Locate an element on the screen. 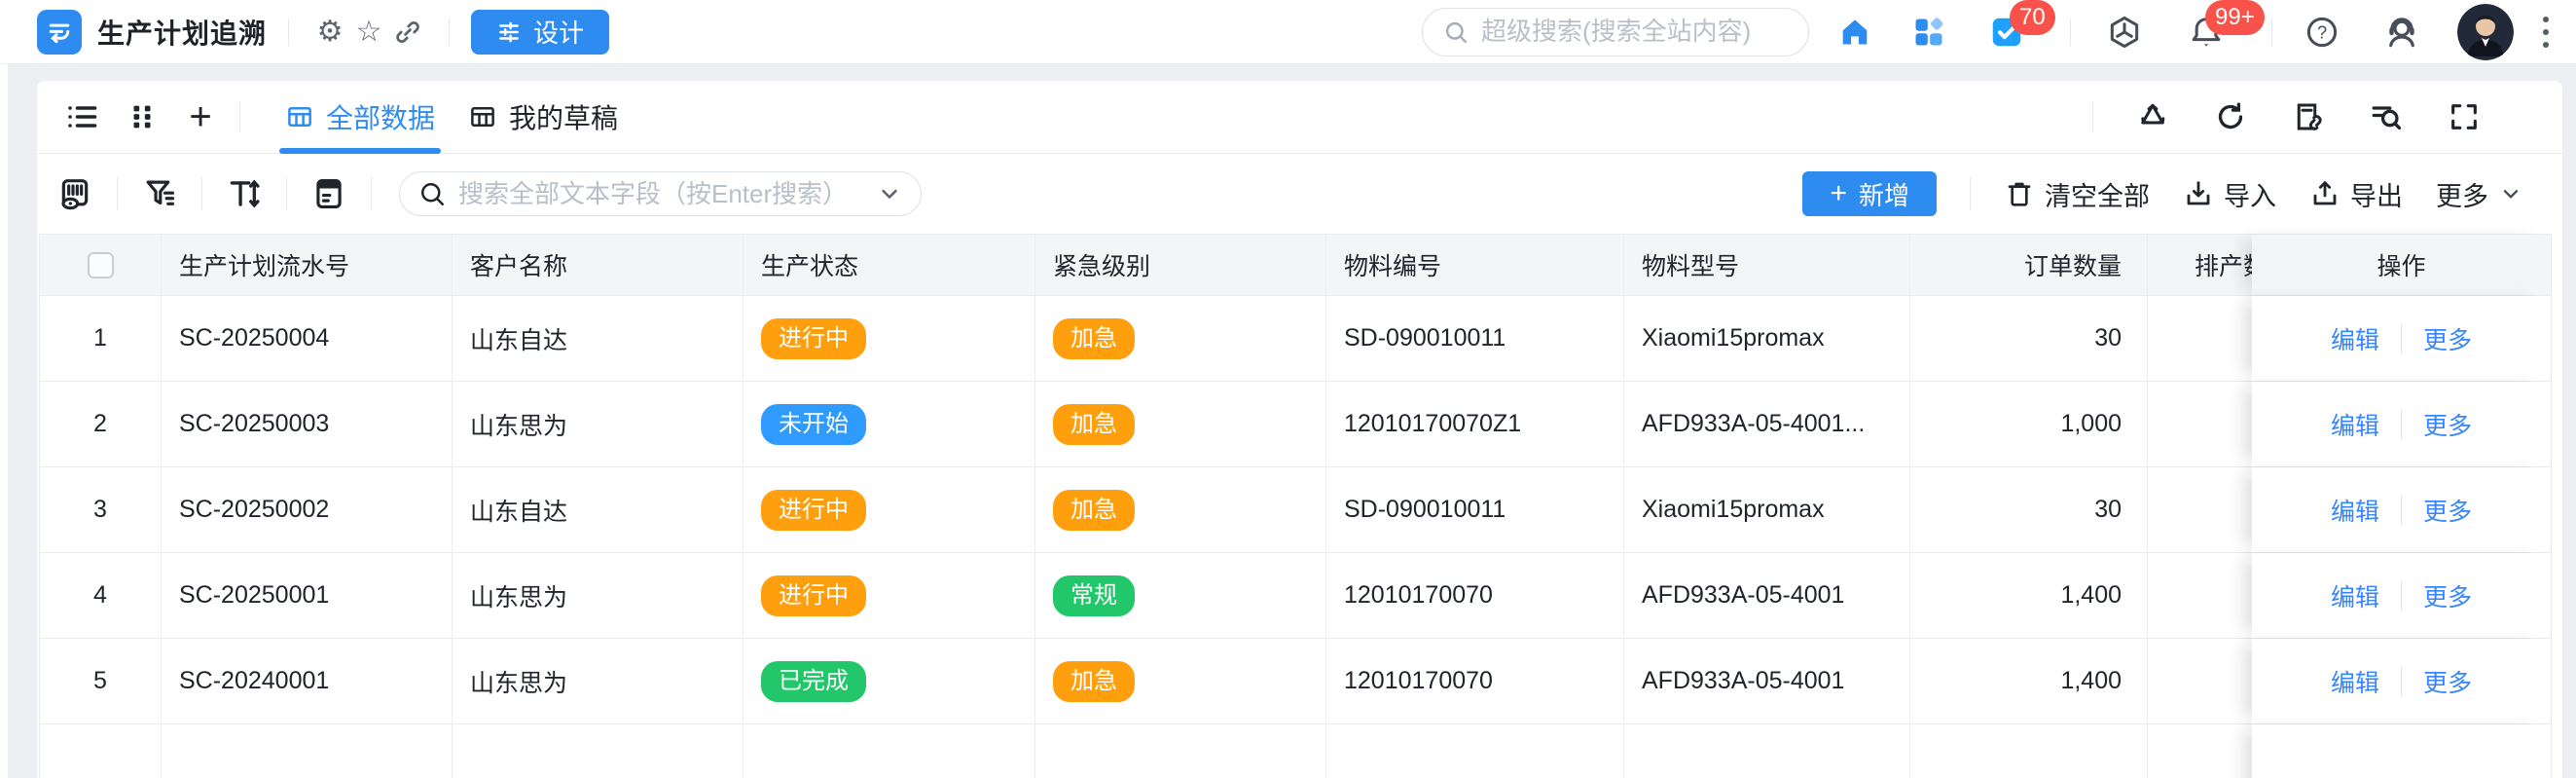 The width and height of the screenshot is (2576, 778). tab-my-drafts: 我的草稿 is located at coordinates (543, 117).